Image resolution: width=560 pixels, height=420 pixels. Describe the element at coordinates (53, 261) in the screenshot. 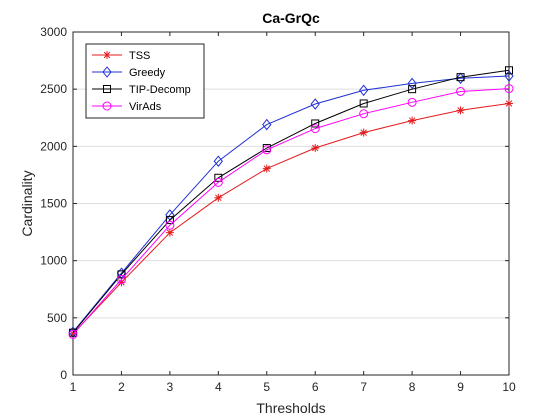

I see `y-tick-label: 1000` at that location.